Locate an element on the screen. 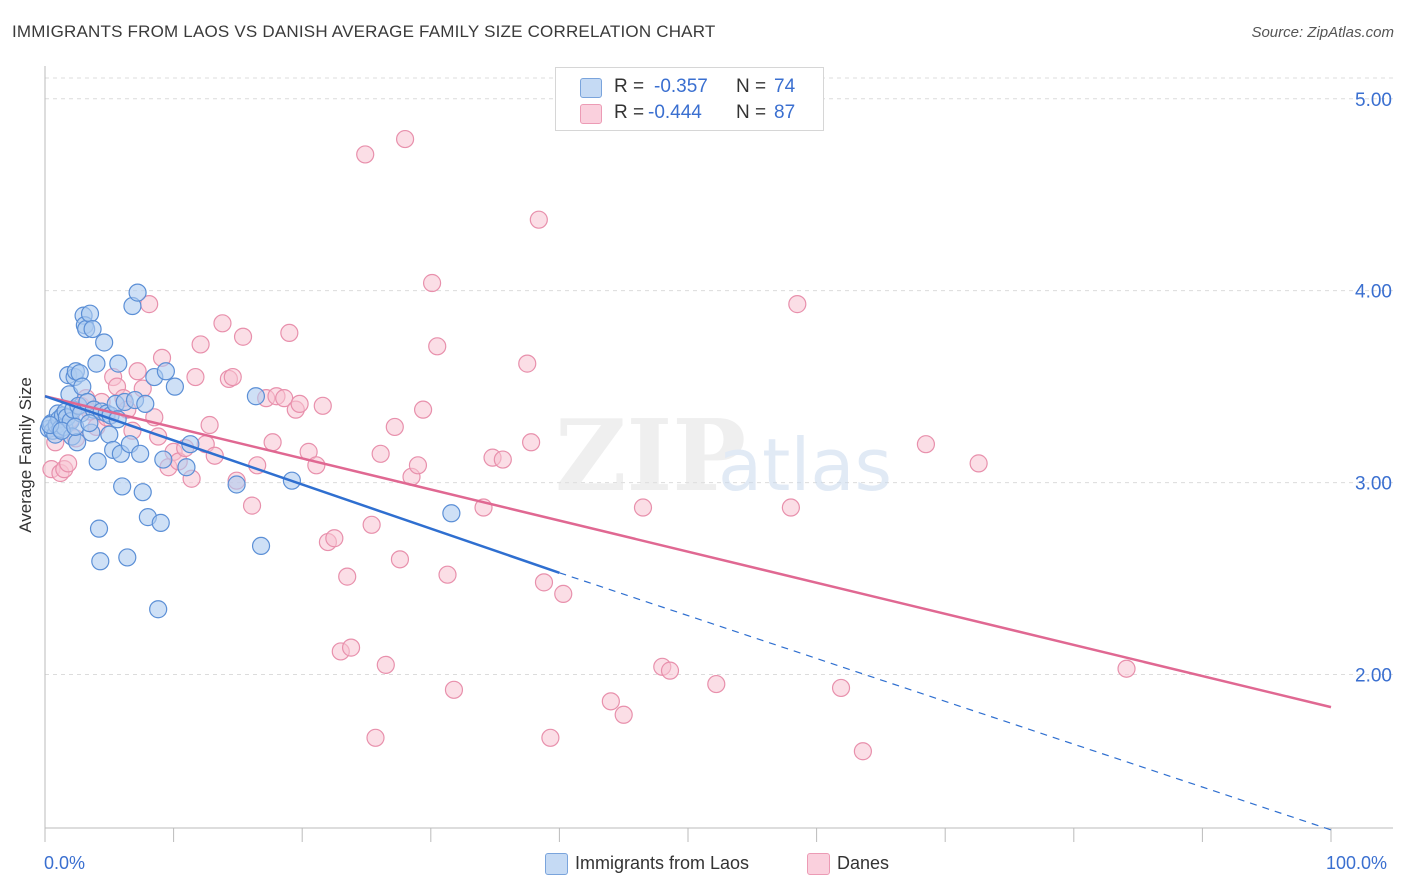 The width and height of the screenshot is (1406, 892). laos-trend-line is located at coordinates (302, 484).